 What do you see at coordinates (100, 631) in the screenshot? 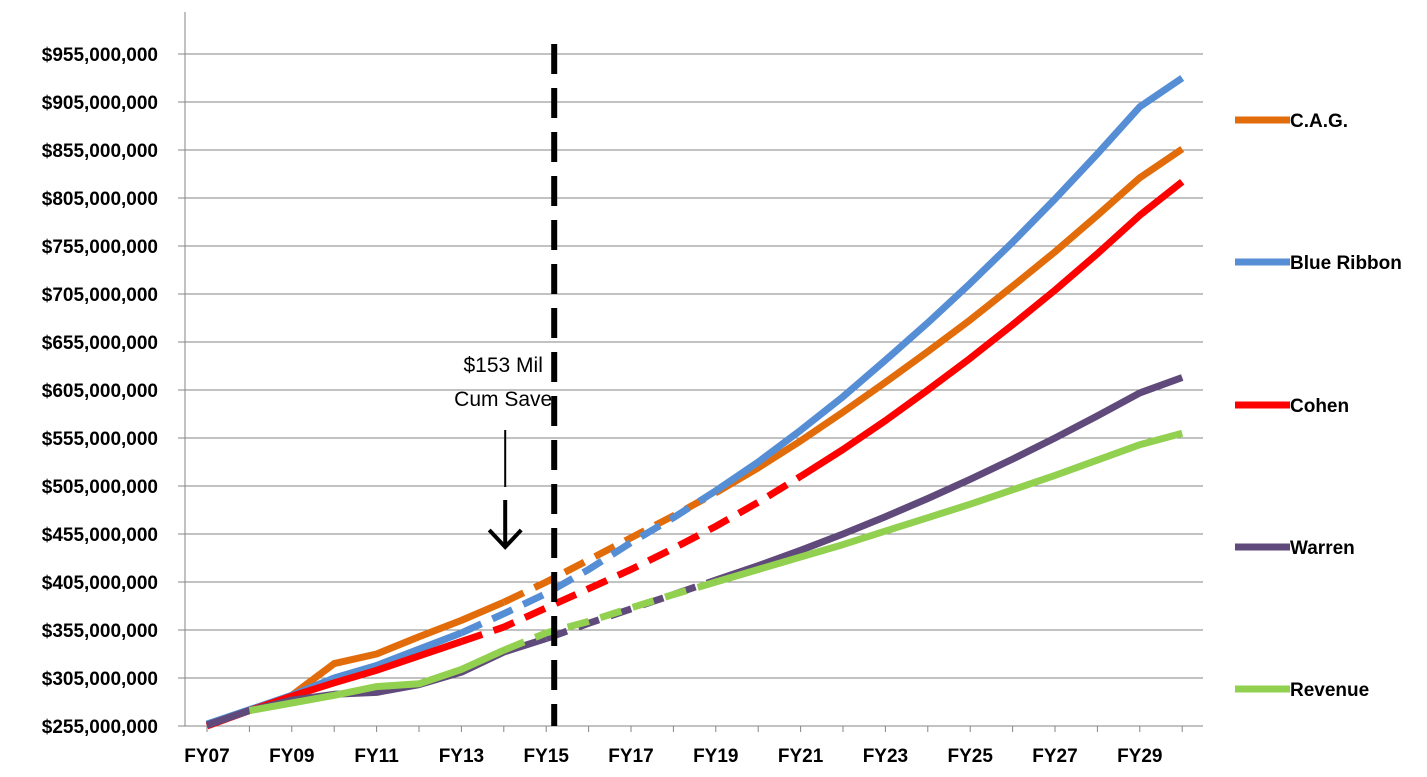
I see `y-tick-label: $355,000,000` at bounding box center [100, 631].